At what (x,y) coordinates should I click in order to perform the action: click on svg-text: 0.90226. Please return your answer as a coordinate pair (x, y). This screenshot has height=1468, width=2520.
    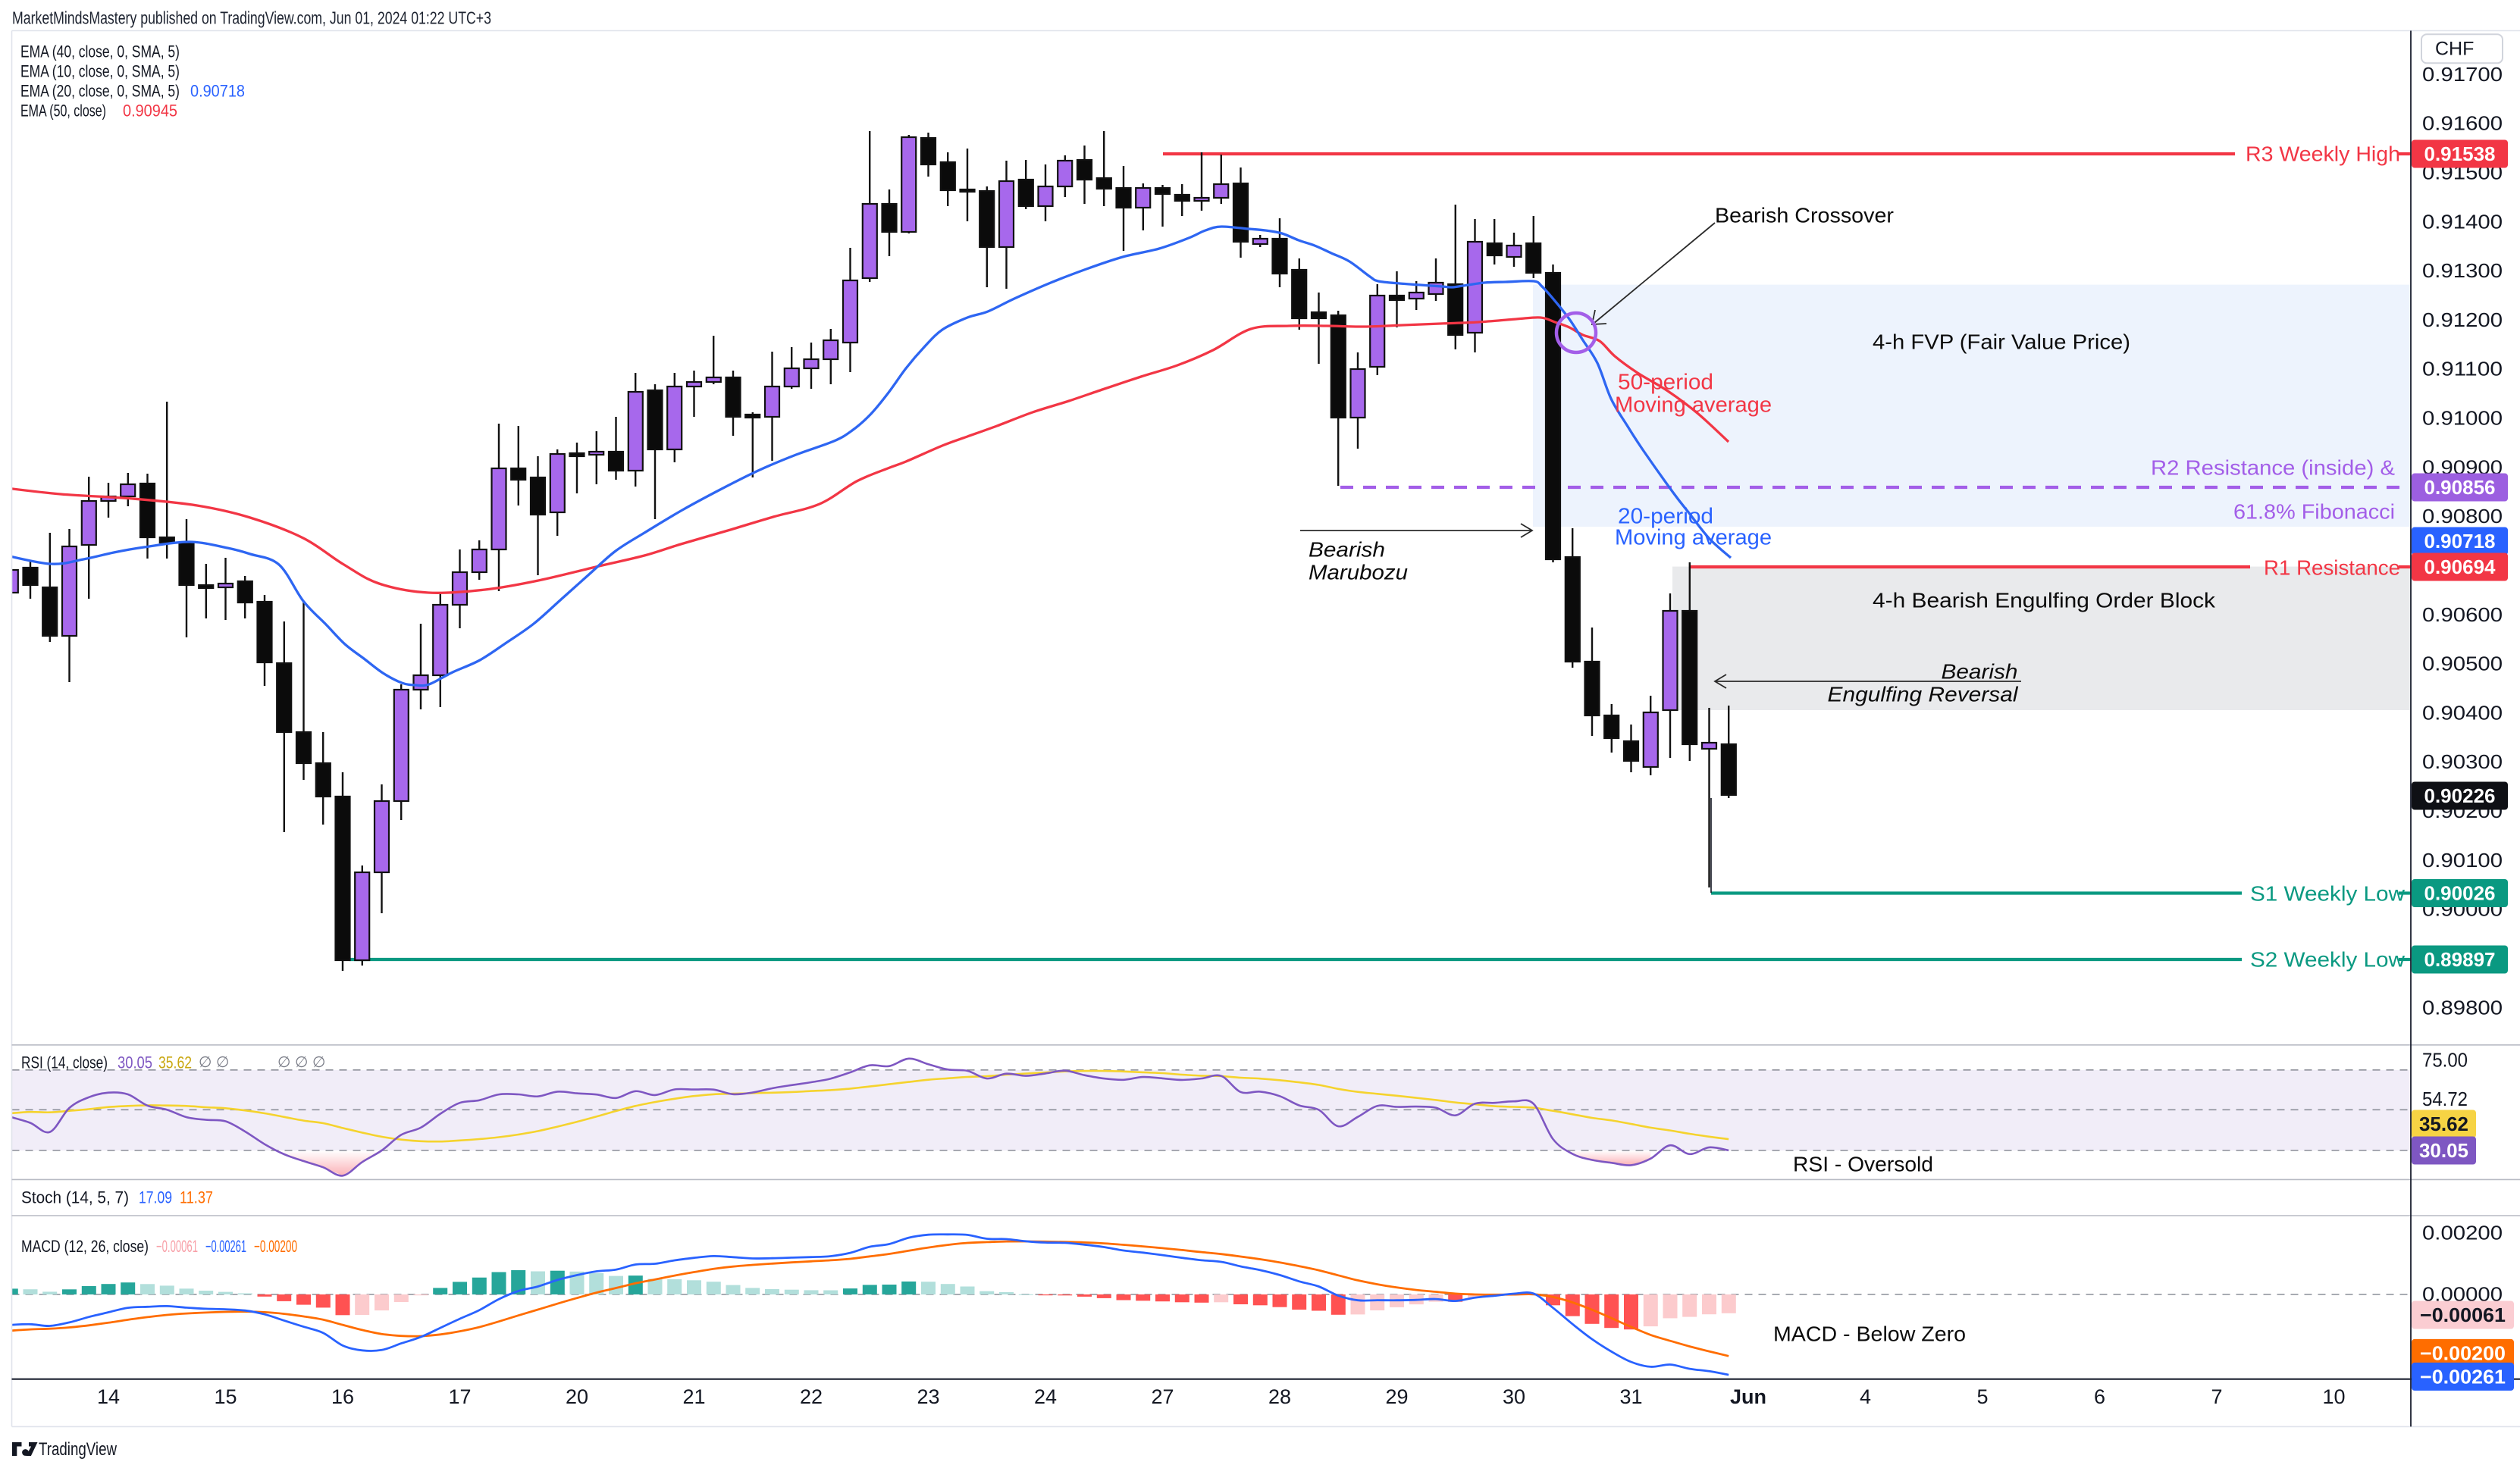
    Looking at the image, I should click on (2460, 795).